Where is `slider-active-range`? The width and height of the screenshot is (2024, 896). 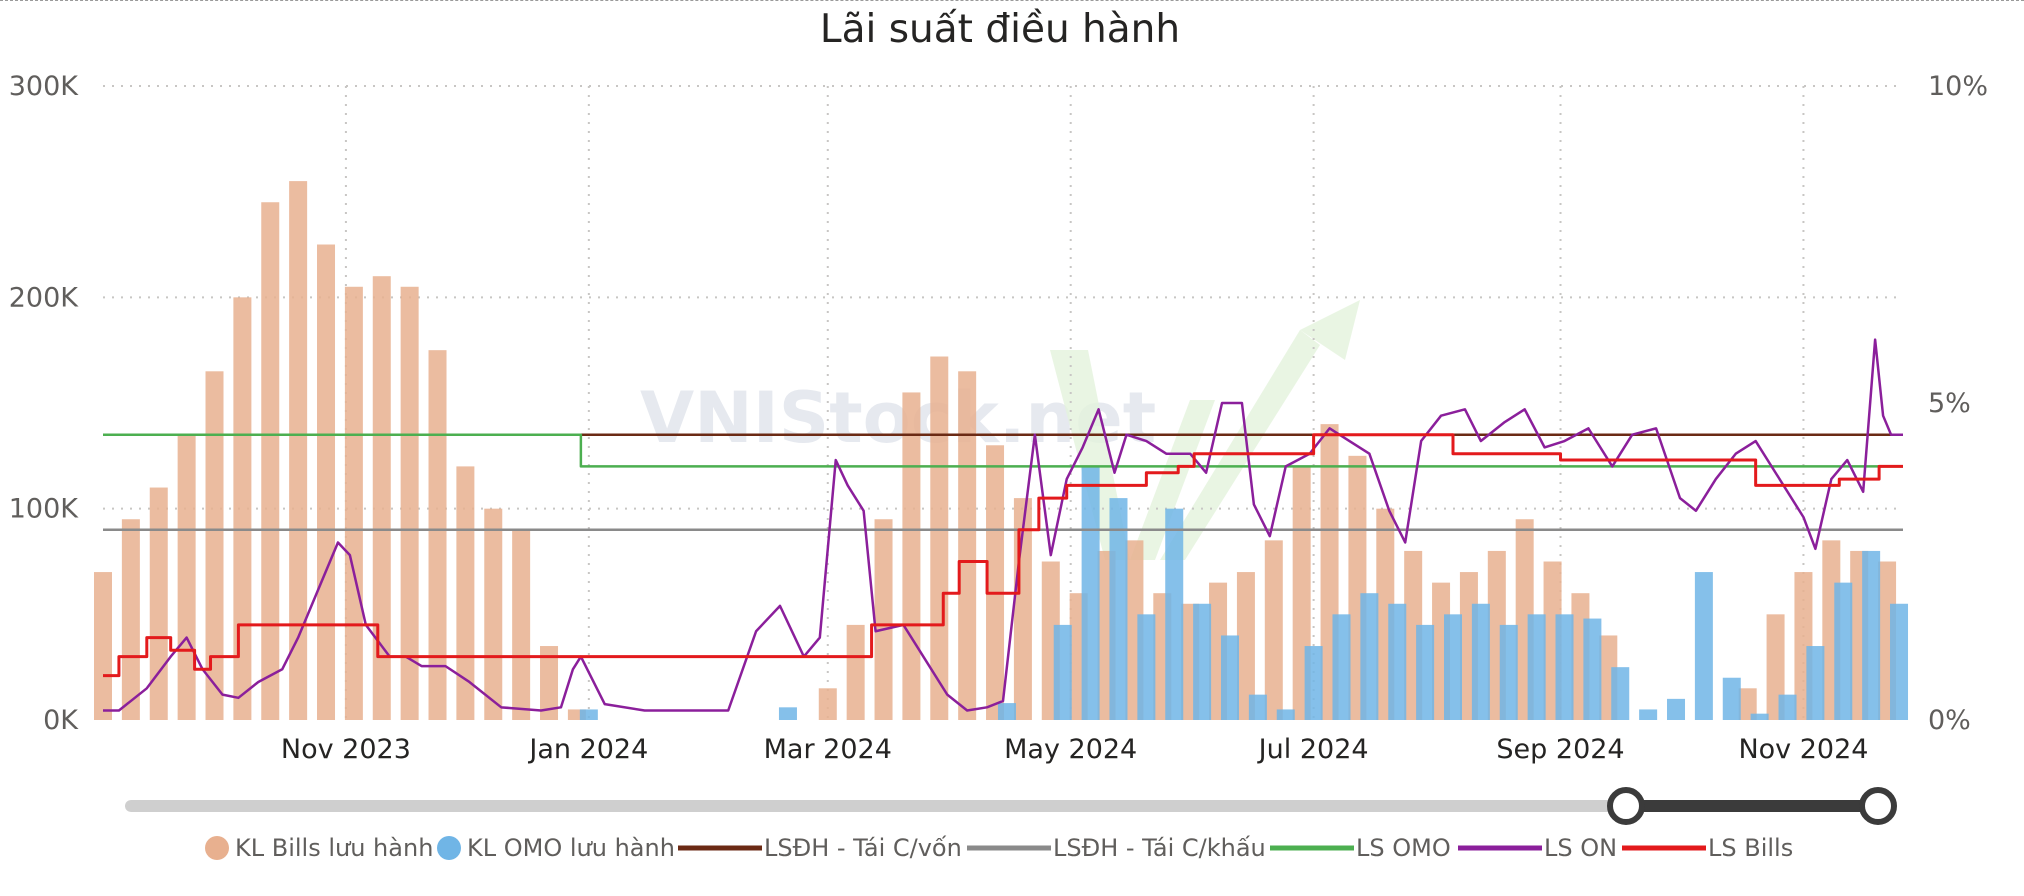
slider-active-range is located at coordinates (1752, 806).